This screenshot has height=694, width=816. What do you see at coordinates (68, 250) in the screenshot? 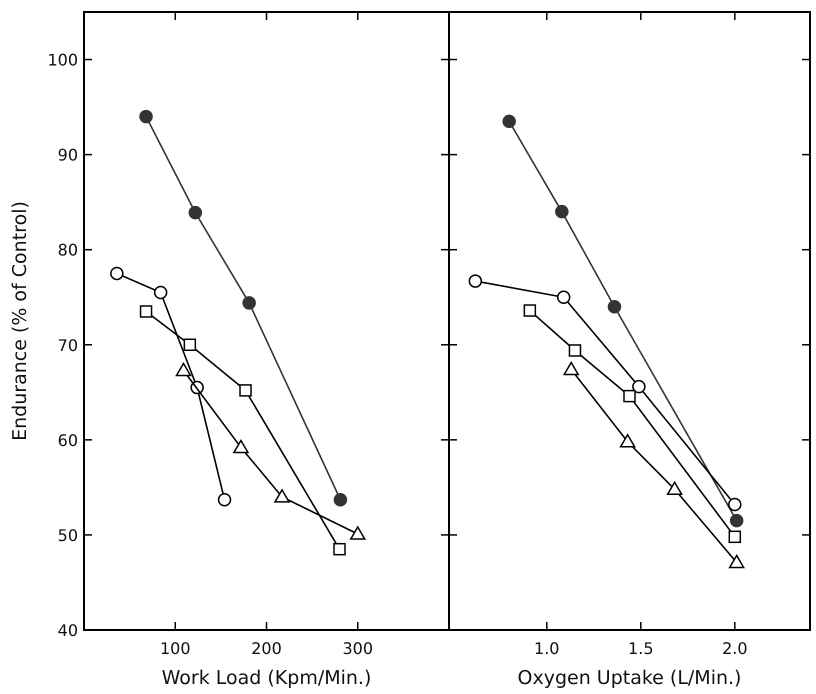
I see `y-tick-label: 80` at bounding box center [68, 250].